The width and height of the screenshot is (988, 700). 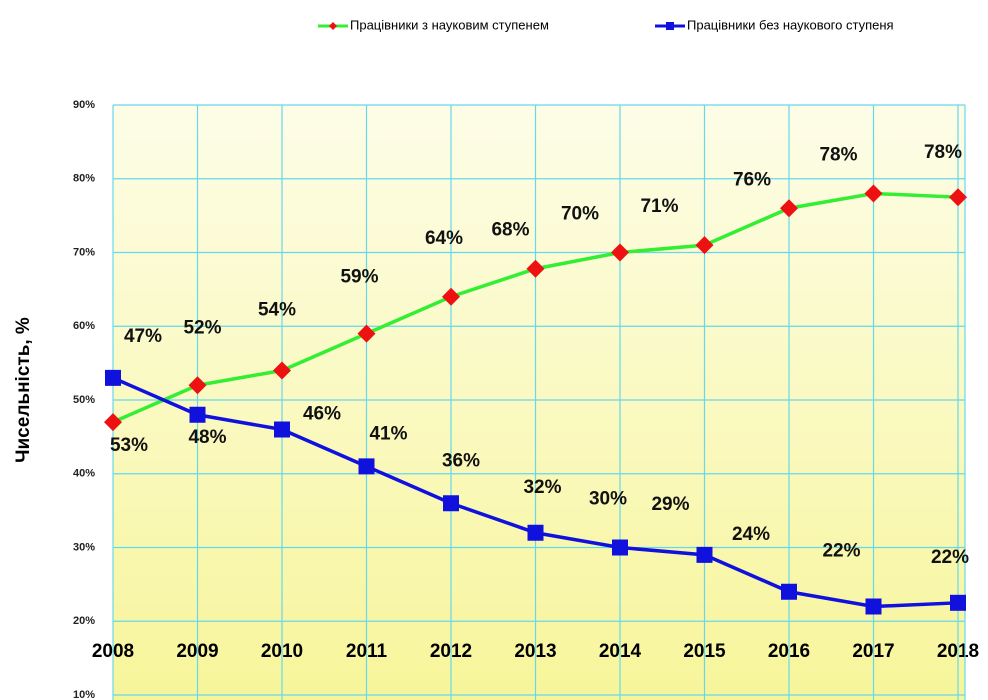 What do you see at coordinates (535, 651) in the screenshot?
I see `x-tick-label: 2013` at bounding box center [535, 651].